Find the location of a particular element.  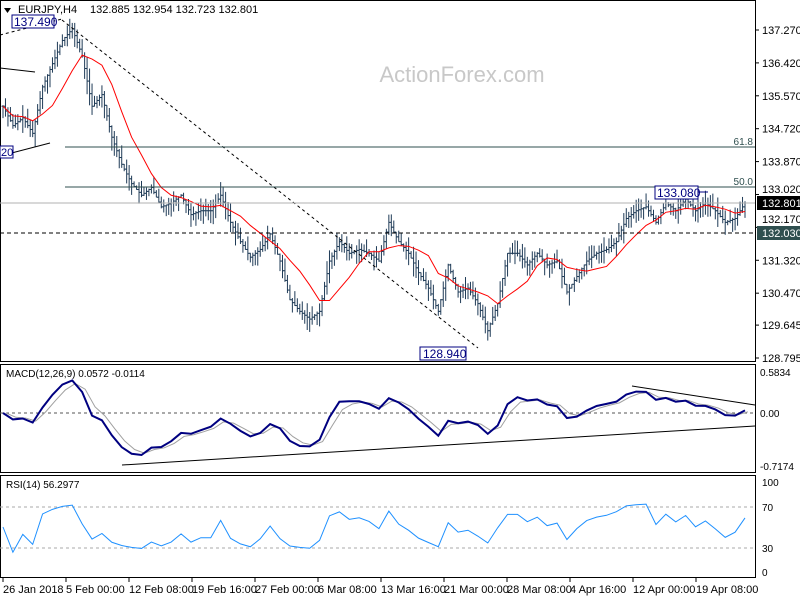

price-tick-label: 132.170 is located at coordinates (781, 220).